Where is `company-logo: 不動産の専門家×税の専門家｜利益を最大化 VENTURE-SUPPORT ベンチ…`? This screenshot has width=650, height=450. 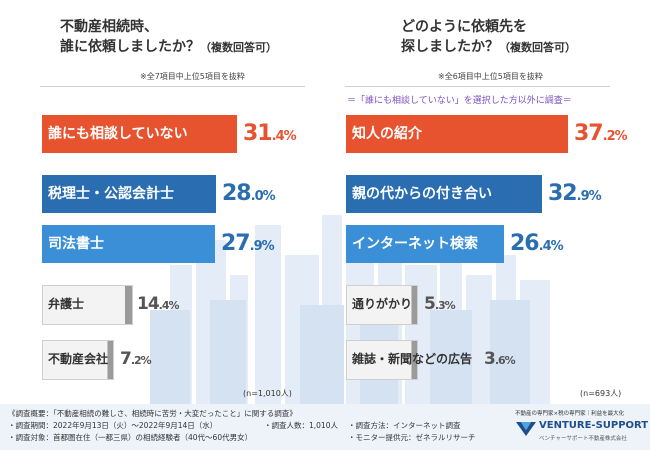
company-logo: 不動産の専門家×税の専門家｜利益を最大化 VENTURE-SUPPORT ベンチ… is located at coordinates (582, 428).